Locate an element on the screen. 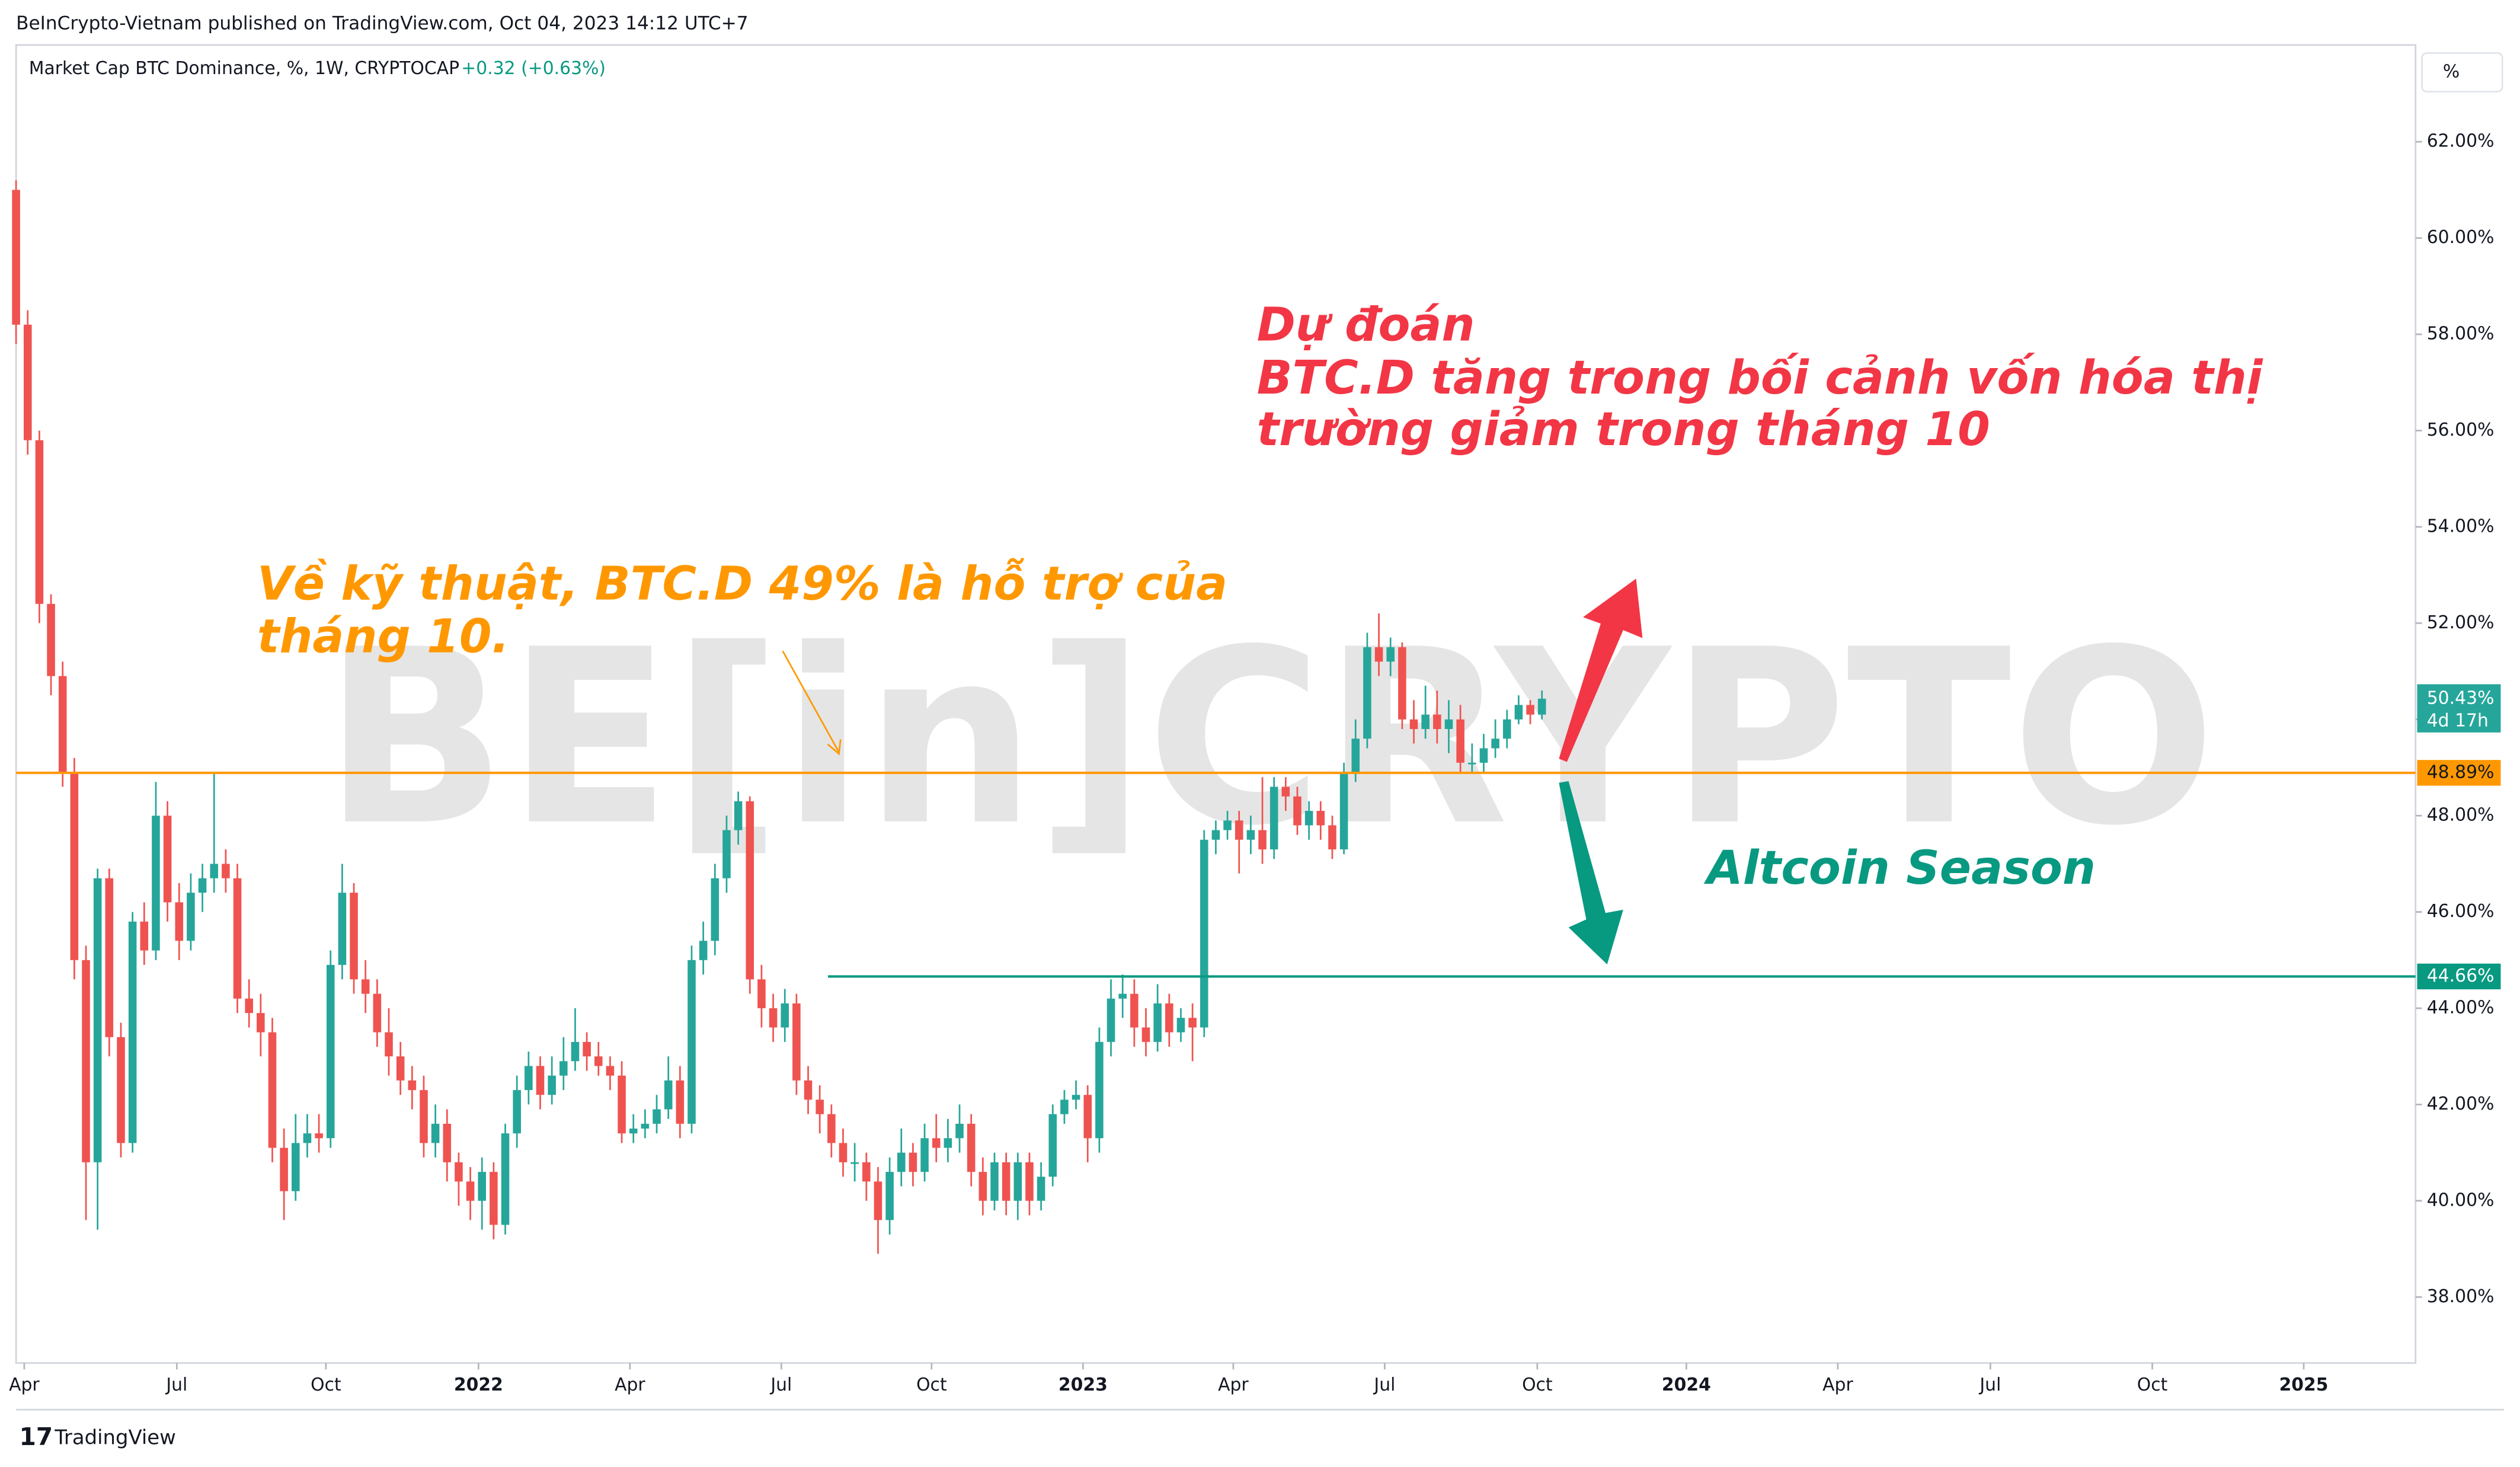 This screenshot has width=2520, height=1467. support-note: Về kỹ thuật, BTC.D 49% là hỗ trợ của is located at coordinates (742, 583).